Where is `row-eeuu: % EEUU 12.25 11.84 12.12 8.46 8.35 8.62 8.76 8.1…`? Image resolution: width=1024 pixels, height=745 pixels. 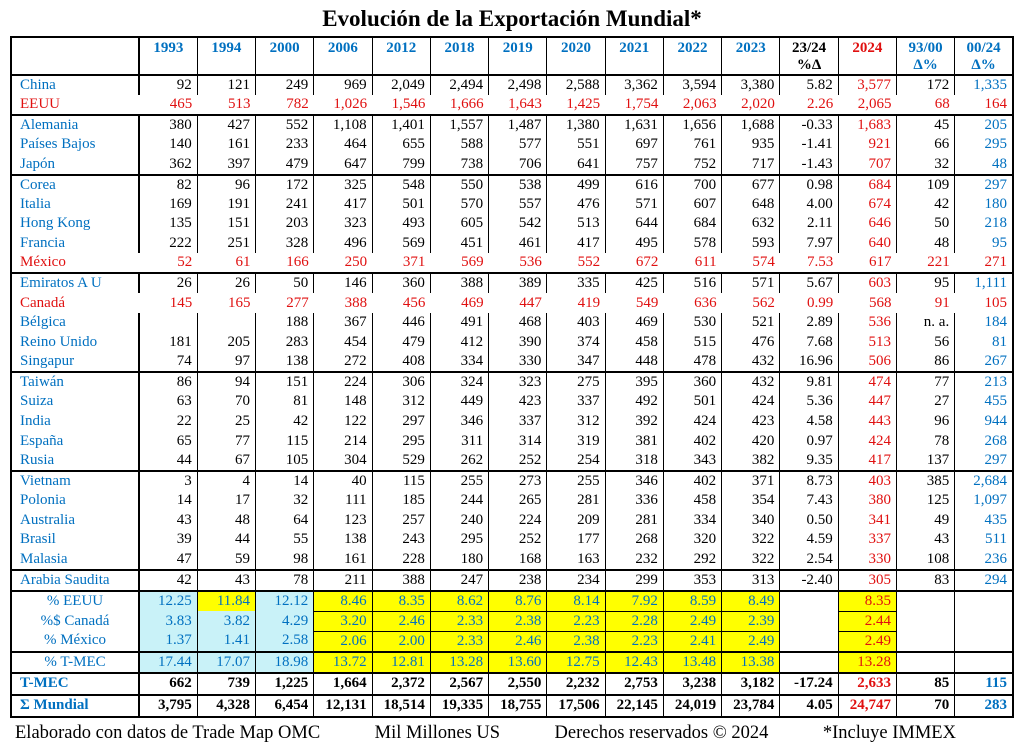 row-eeuu: % EEUU 12.25 11.84 12.12 8.46 8.35 8.62 8.76 8.1… is located at coordinates (512, 601).